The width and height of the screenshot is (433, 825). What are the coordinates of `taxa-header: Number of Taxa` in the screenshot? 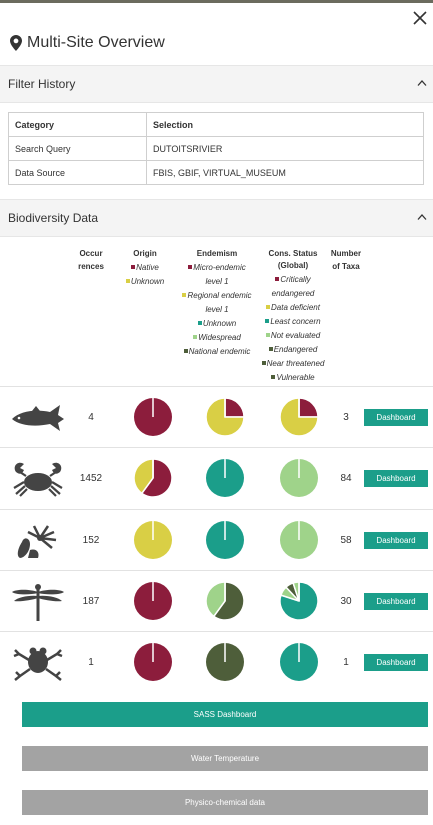 It's located at (346, 260).